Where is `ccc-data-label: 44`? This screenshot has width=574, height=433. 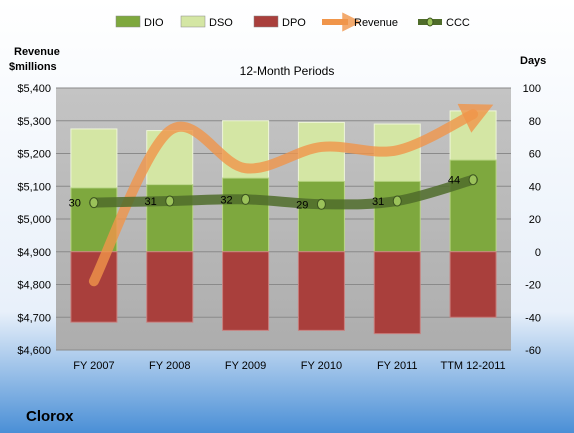
ccc-data-label: 44 is located at coordinates (454, 181).